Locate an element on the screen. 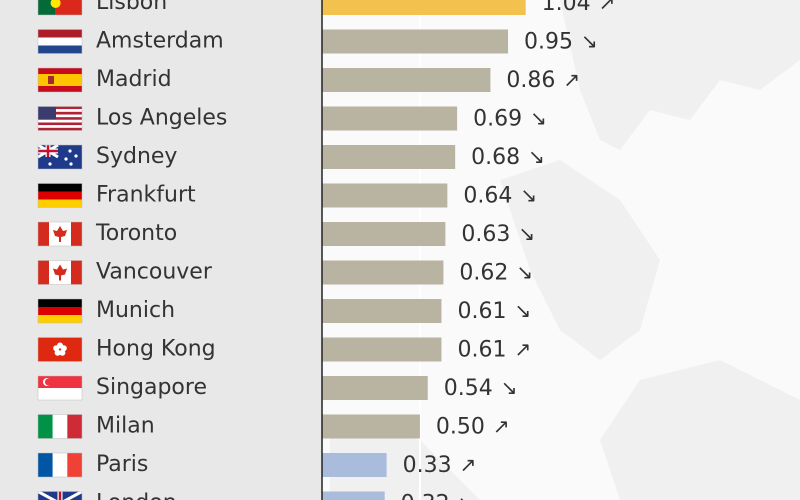 This screenshot has width=800, height=500. flag-field is located at coordinates (60, 349).